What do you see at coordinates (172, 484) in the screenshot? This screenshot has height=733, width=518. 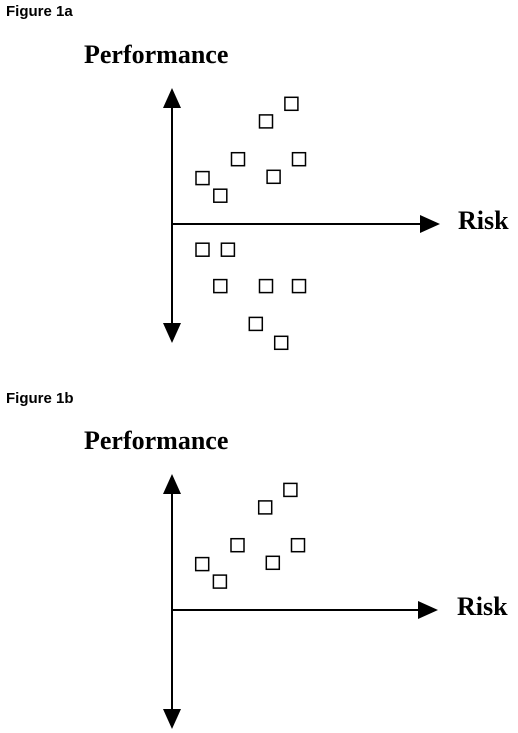 I see `figure-1b-y-axis-arrow-up` at bounding box center [172, 484].